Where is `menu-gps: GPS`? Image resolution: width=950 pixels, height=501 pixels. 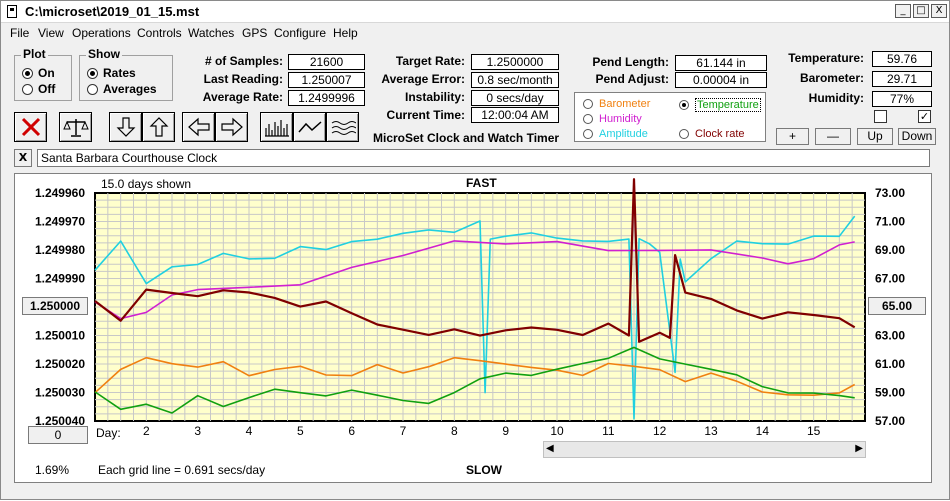
menu-gps: GPS is located at coordinates (255, 33).